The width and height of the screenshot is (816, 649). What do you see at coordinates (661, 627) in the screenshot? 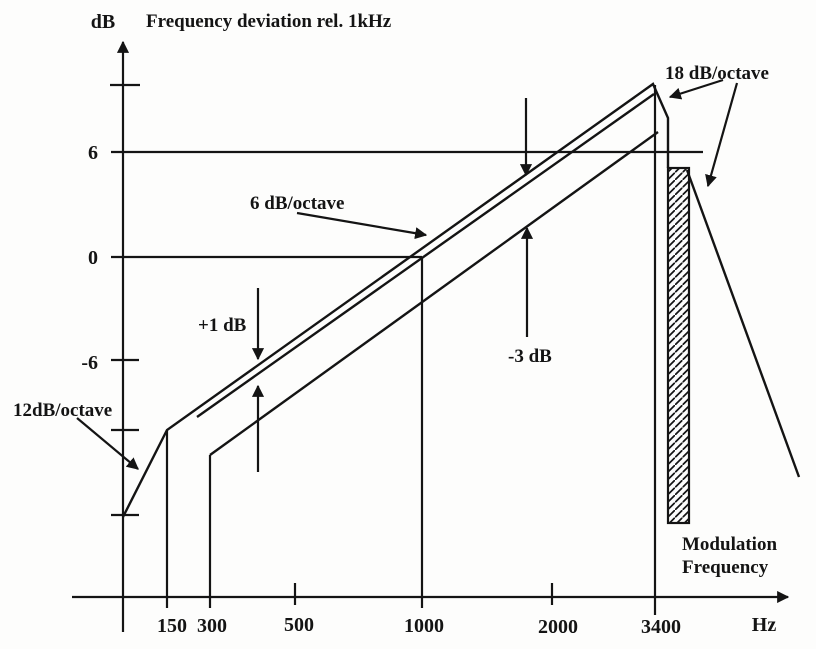
I see `x-tick-label-3400: 3400` at bounding box center [661, 627].